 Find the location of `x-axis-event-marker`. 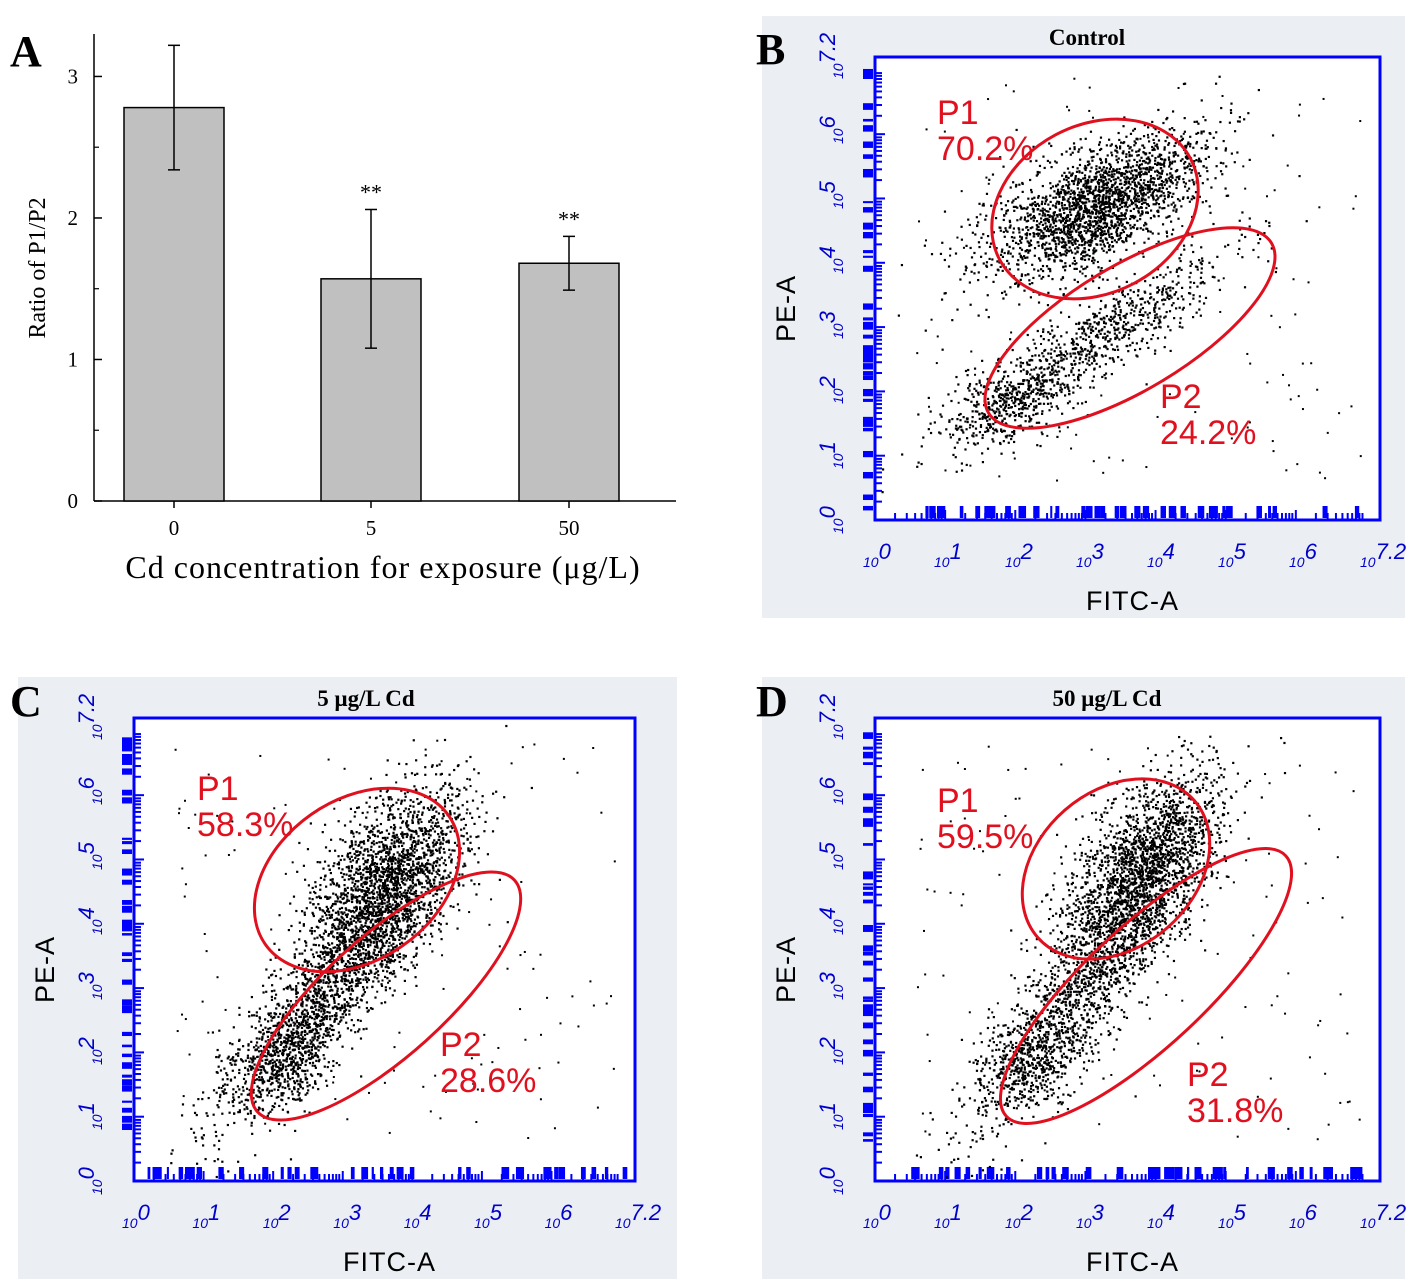

x-axis-event-marker is located at coordinates (993, 512).